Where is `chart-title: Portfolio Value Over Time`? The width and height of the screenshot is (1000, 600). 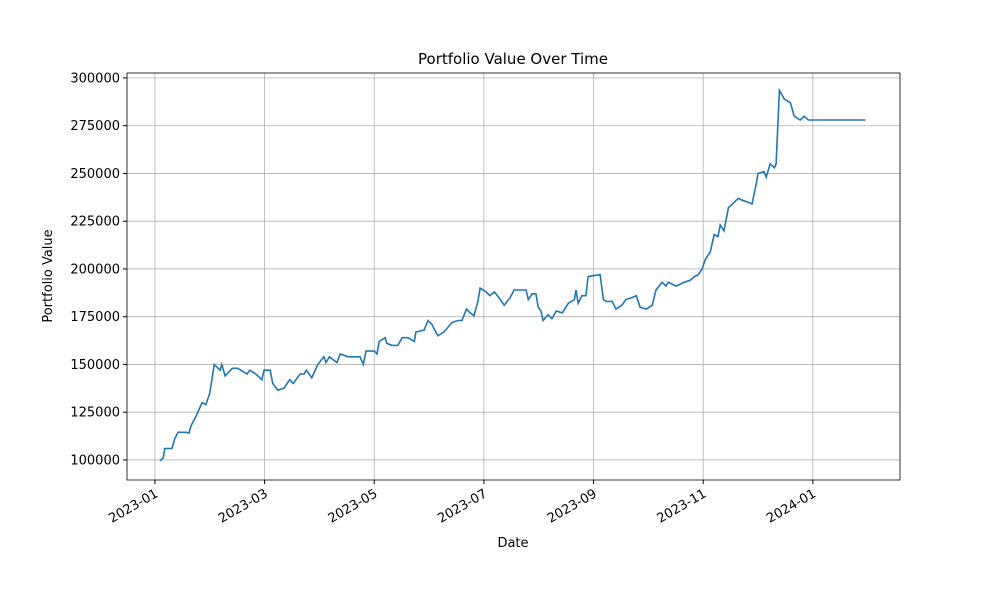 chart-title: Portfolio Value Over Time is located at coordinates (513, 59).